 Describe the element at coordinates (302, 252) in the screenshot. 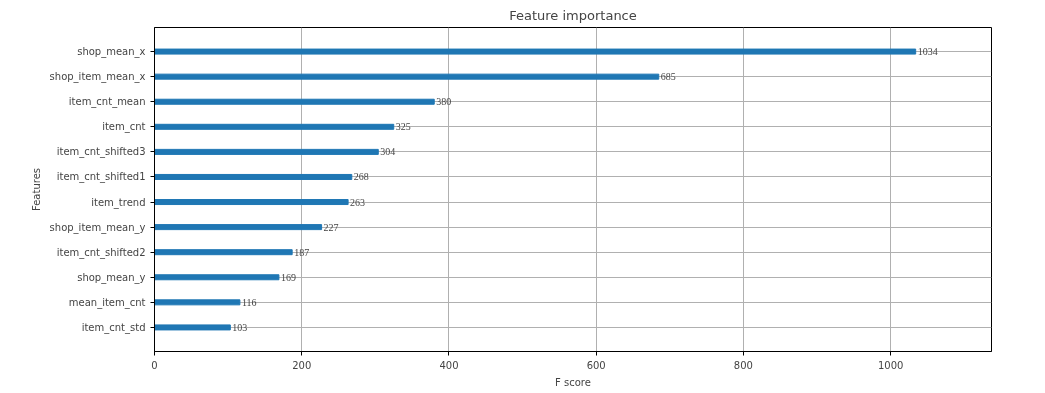

I see `data-label: 187` at that location.